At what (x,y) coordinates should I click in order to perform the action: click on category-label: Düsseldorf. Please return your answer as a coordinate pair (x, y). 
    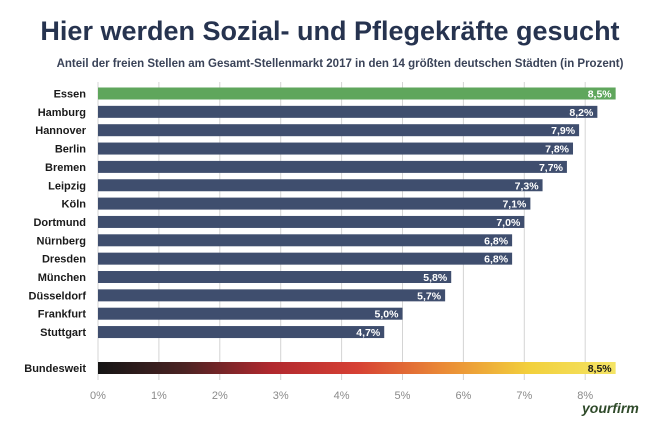
    Looking at the image, I should click on (58, 296).